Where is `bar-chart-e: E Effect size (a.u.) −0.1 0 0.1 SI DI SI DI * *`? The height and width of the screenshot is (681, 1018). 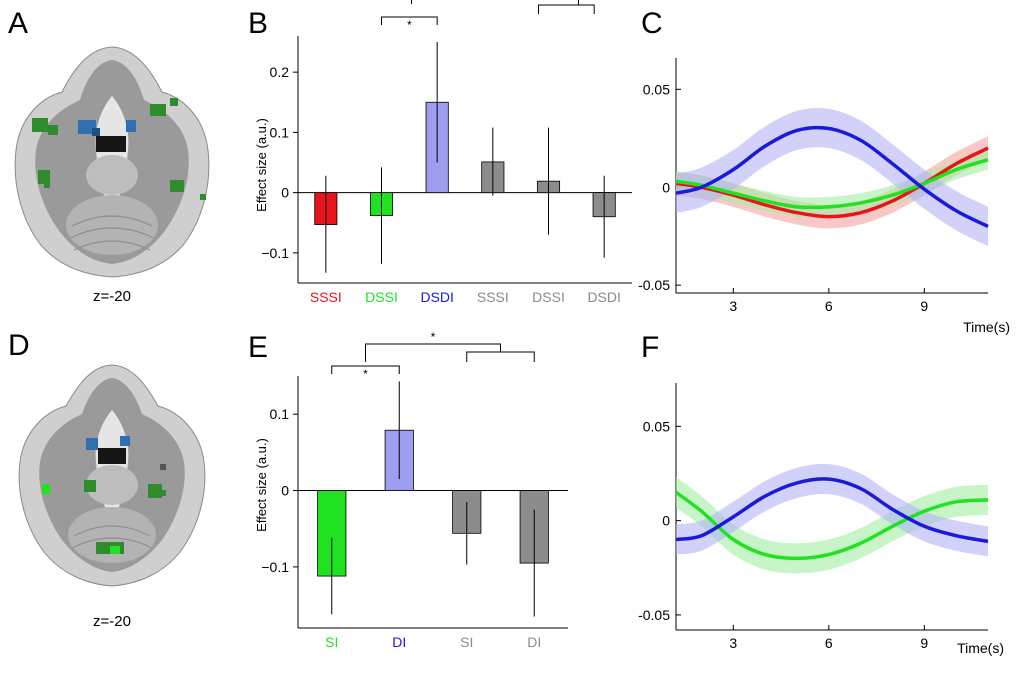
bar-chart-e: E Effect size (a.u.) −0.1 0 0.1 SI DI SI DI * * is located at coordinates (408, 490).